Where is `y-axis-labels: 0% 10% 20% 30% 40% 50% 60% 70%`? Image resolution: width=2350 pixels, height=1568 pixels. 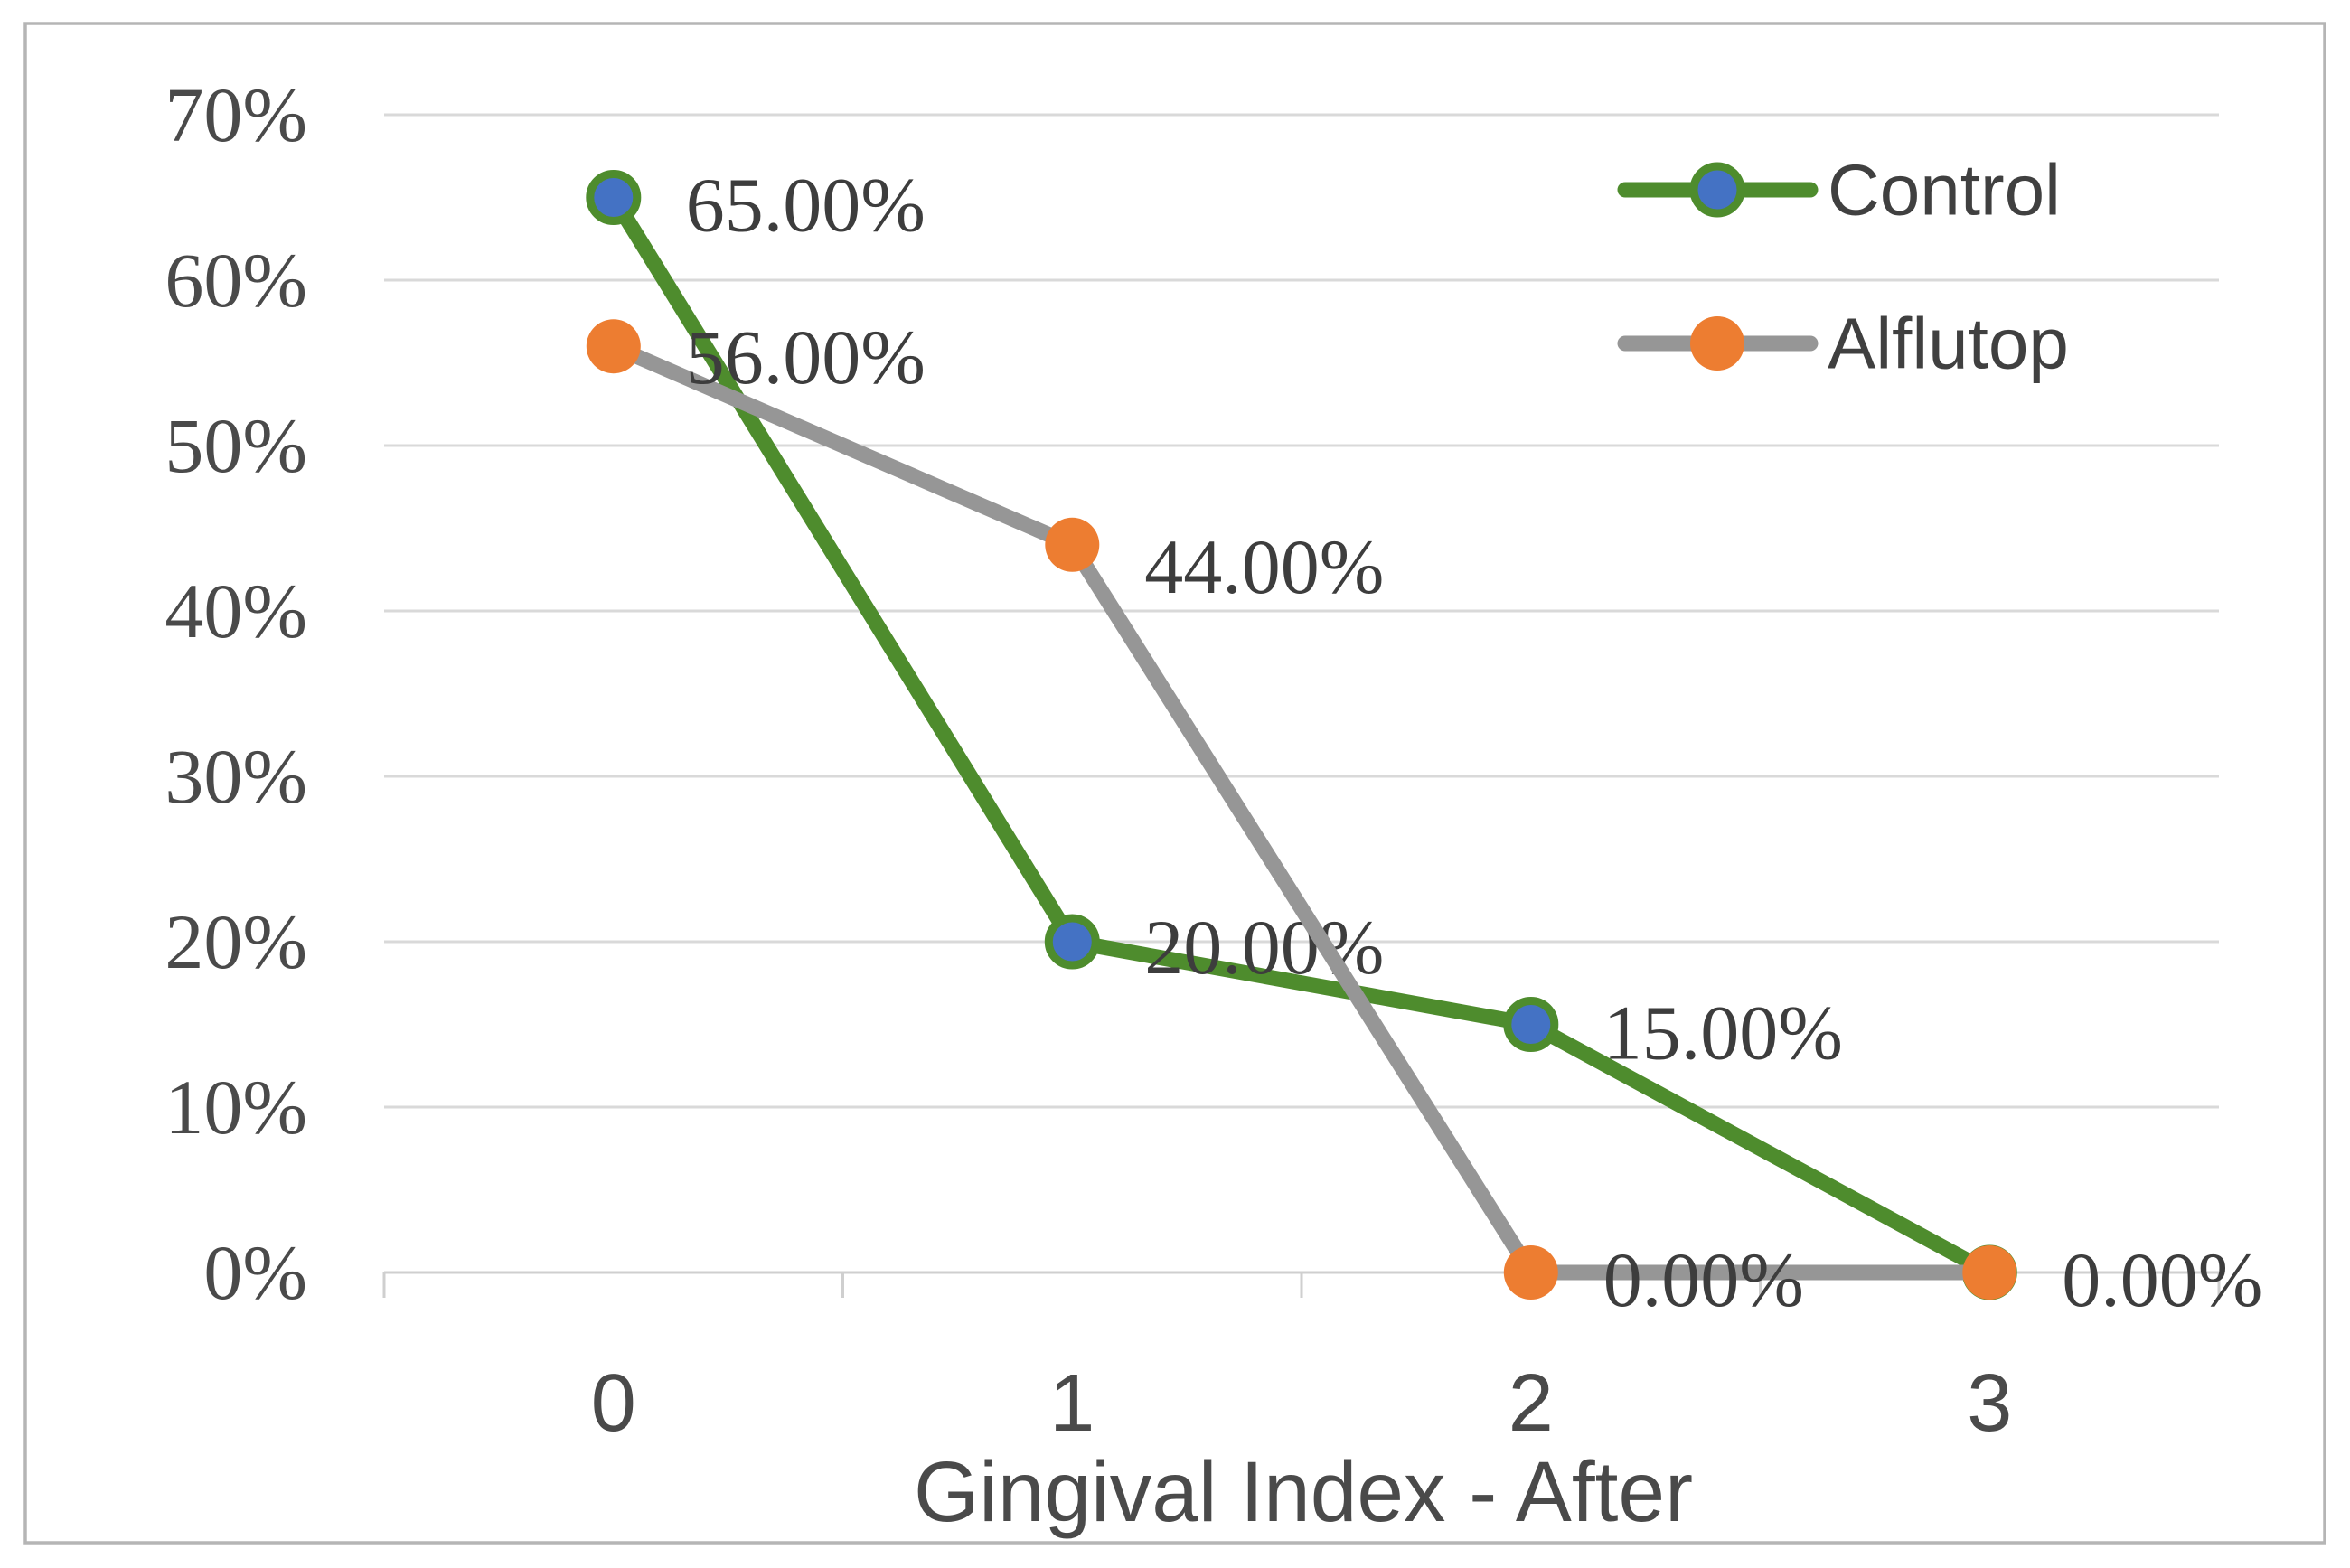
y-axis-labels: 0% 10% 20% 30% 40% 50% 60% 70% is located at coordinates (236, 693).